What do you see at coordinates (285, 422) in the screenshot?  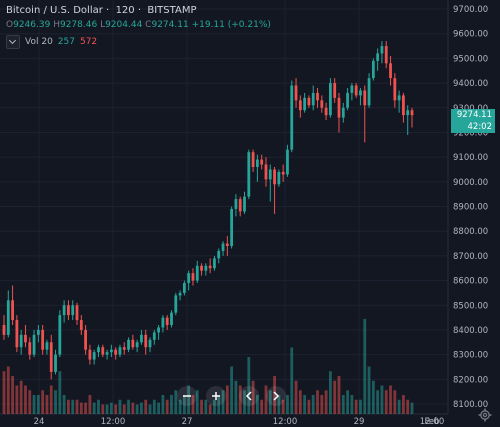 I see `x-tick-label: 12:00` at bounding box center [285, 422].